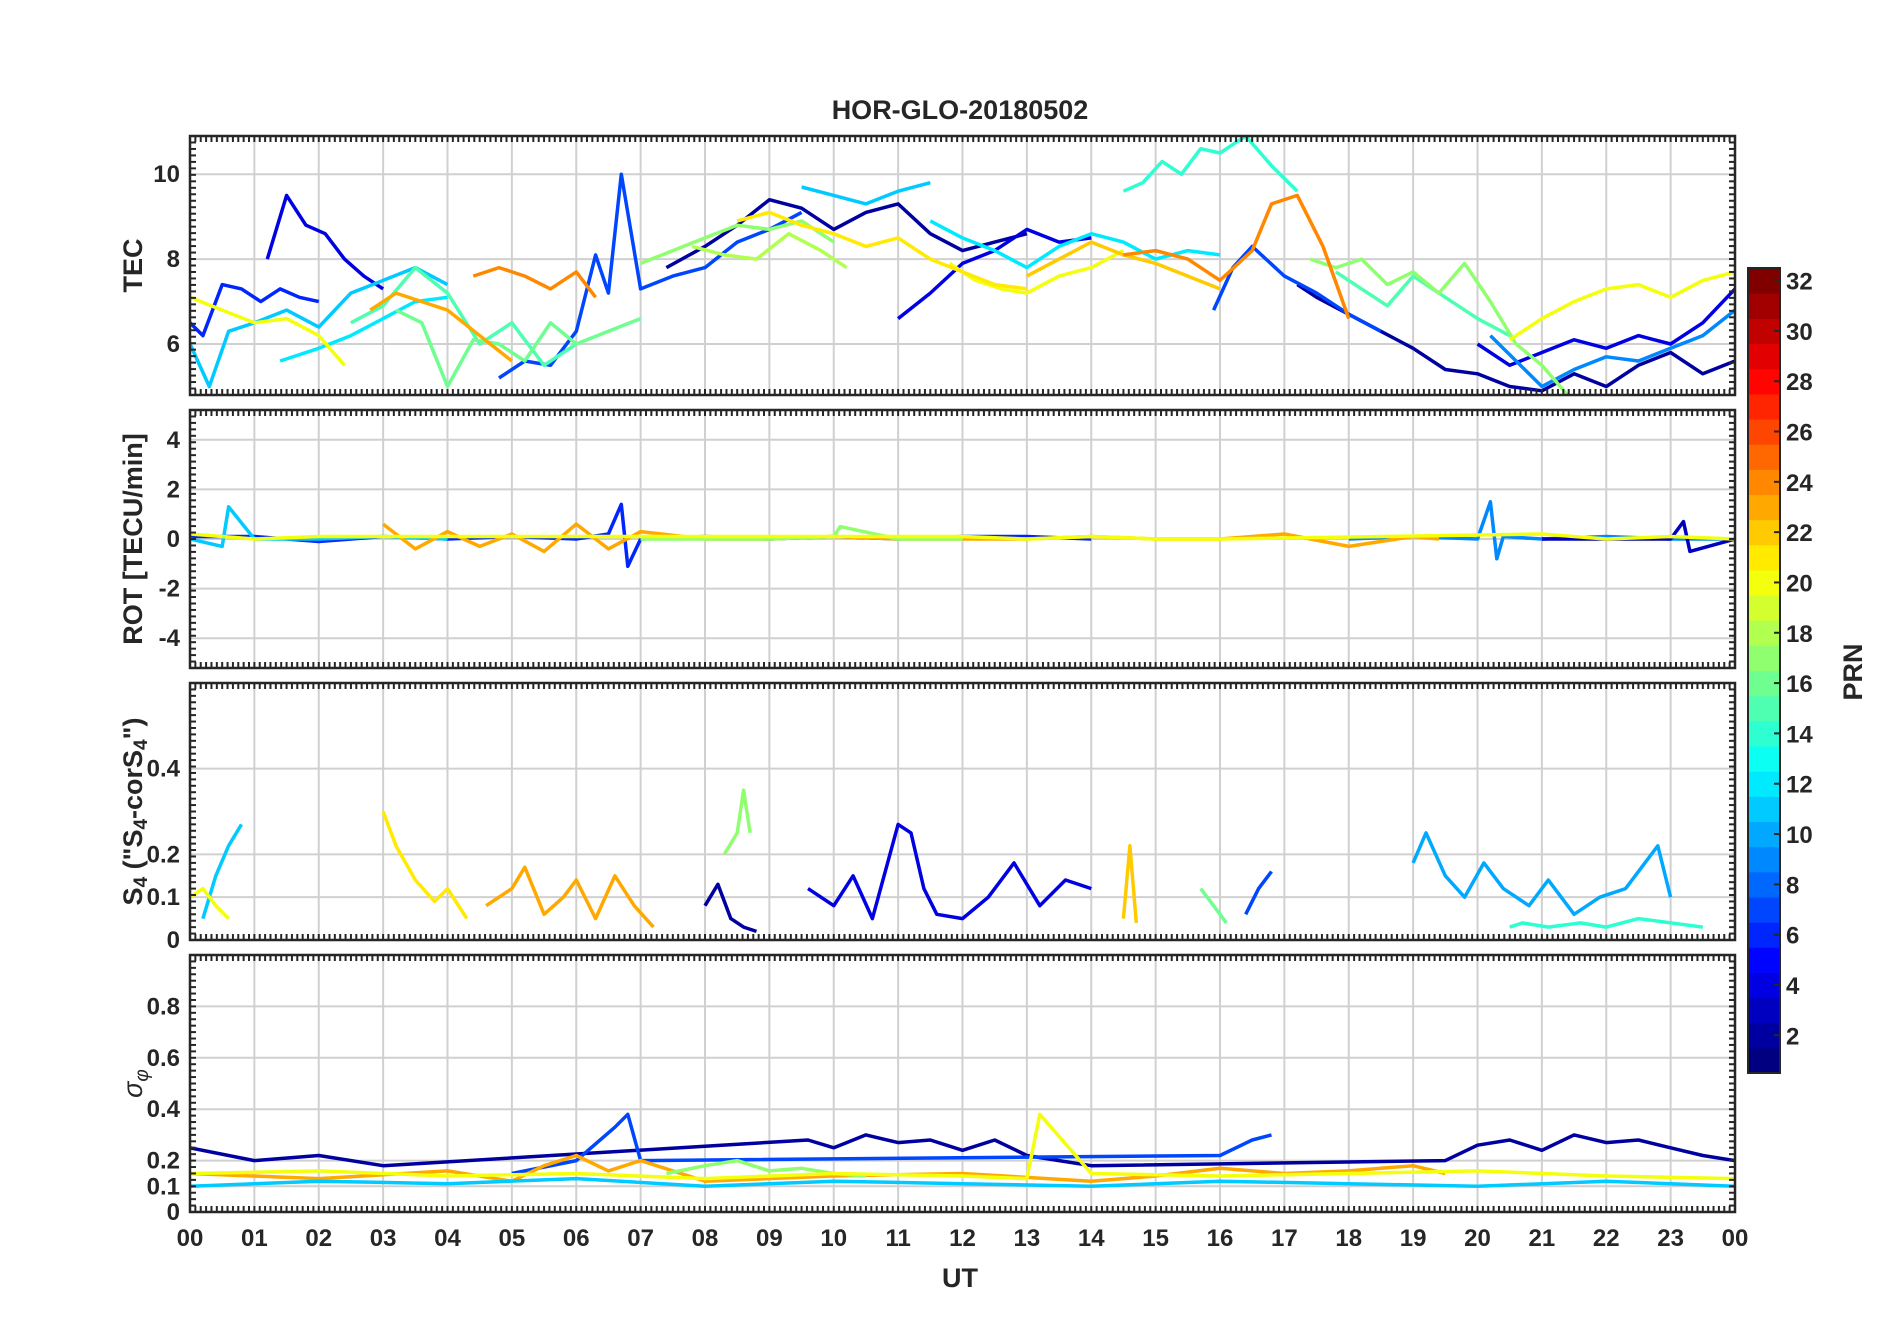 The width and height of the screenshot is (1902, 1330). I want to click on y-tick-label: 0.8, so click(163, 1006).